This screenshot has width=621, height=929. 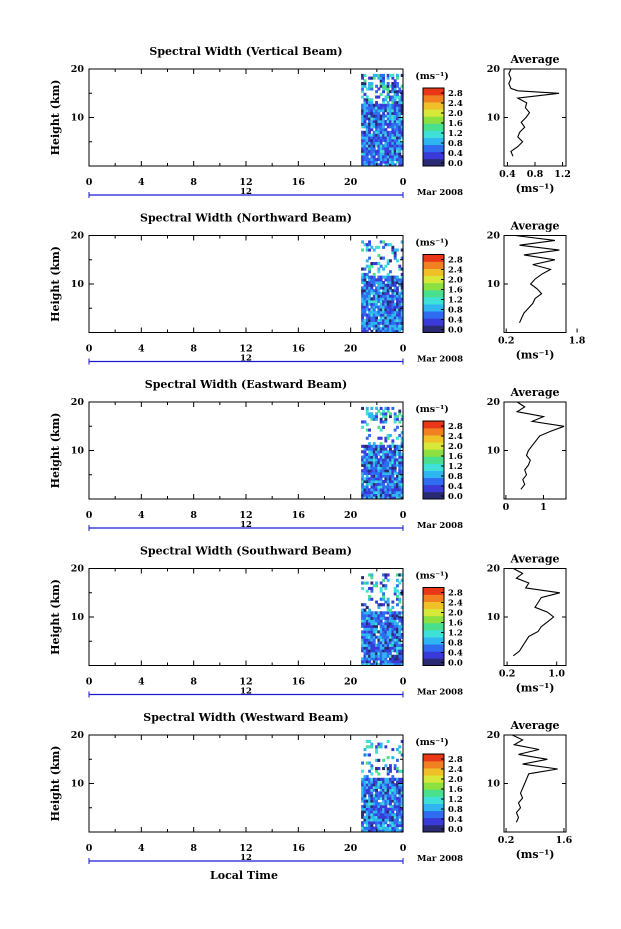 I want to click on x-tick-label: 0, so click(x=403, y=182).